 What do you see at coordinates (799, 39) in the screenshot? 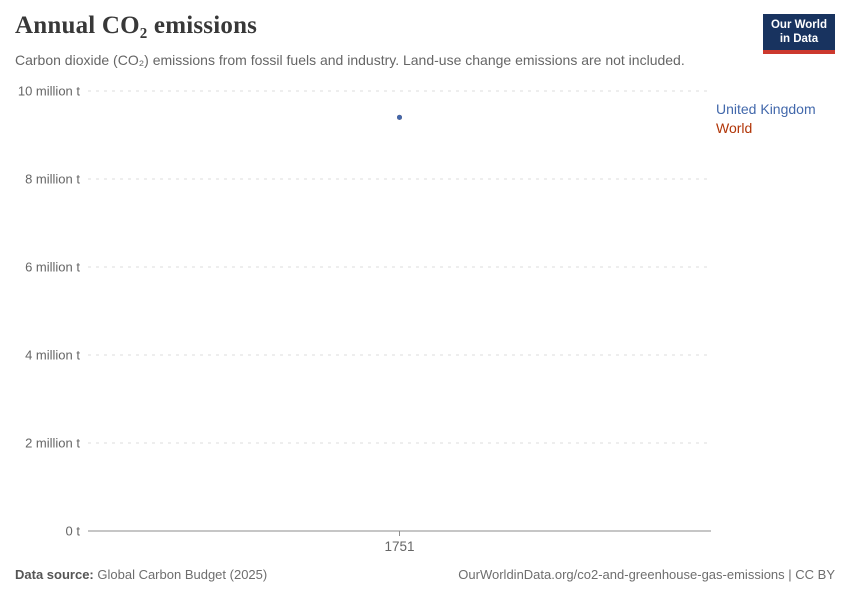
I see `owid-logo-line2: in Data` at bounding box center [799, 39].